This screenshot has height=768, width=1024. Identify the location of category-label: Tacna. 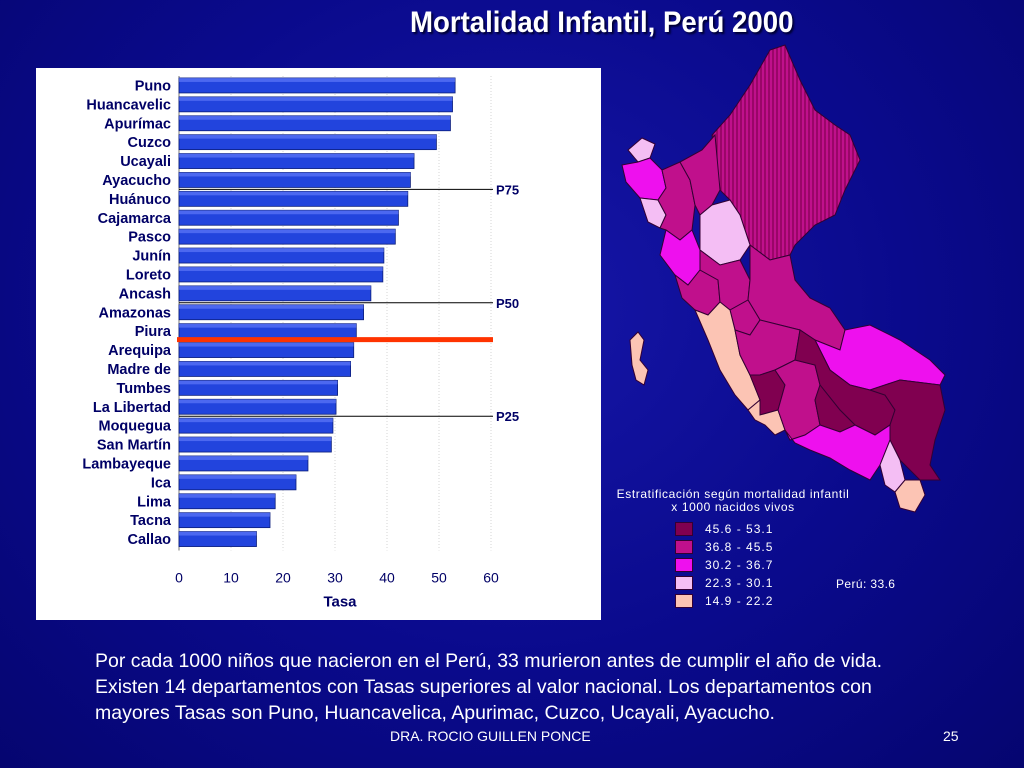
(151, 521).